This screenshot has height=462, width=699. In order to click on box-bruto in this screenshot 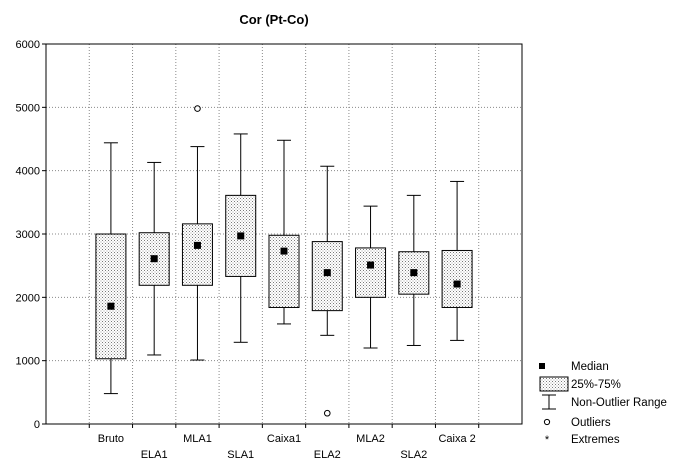, I will do `click(111, 268)`.